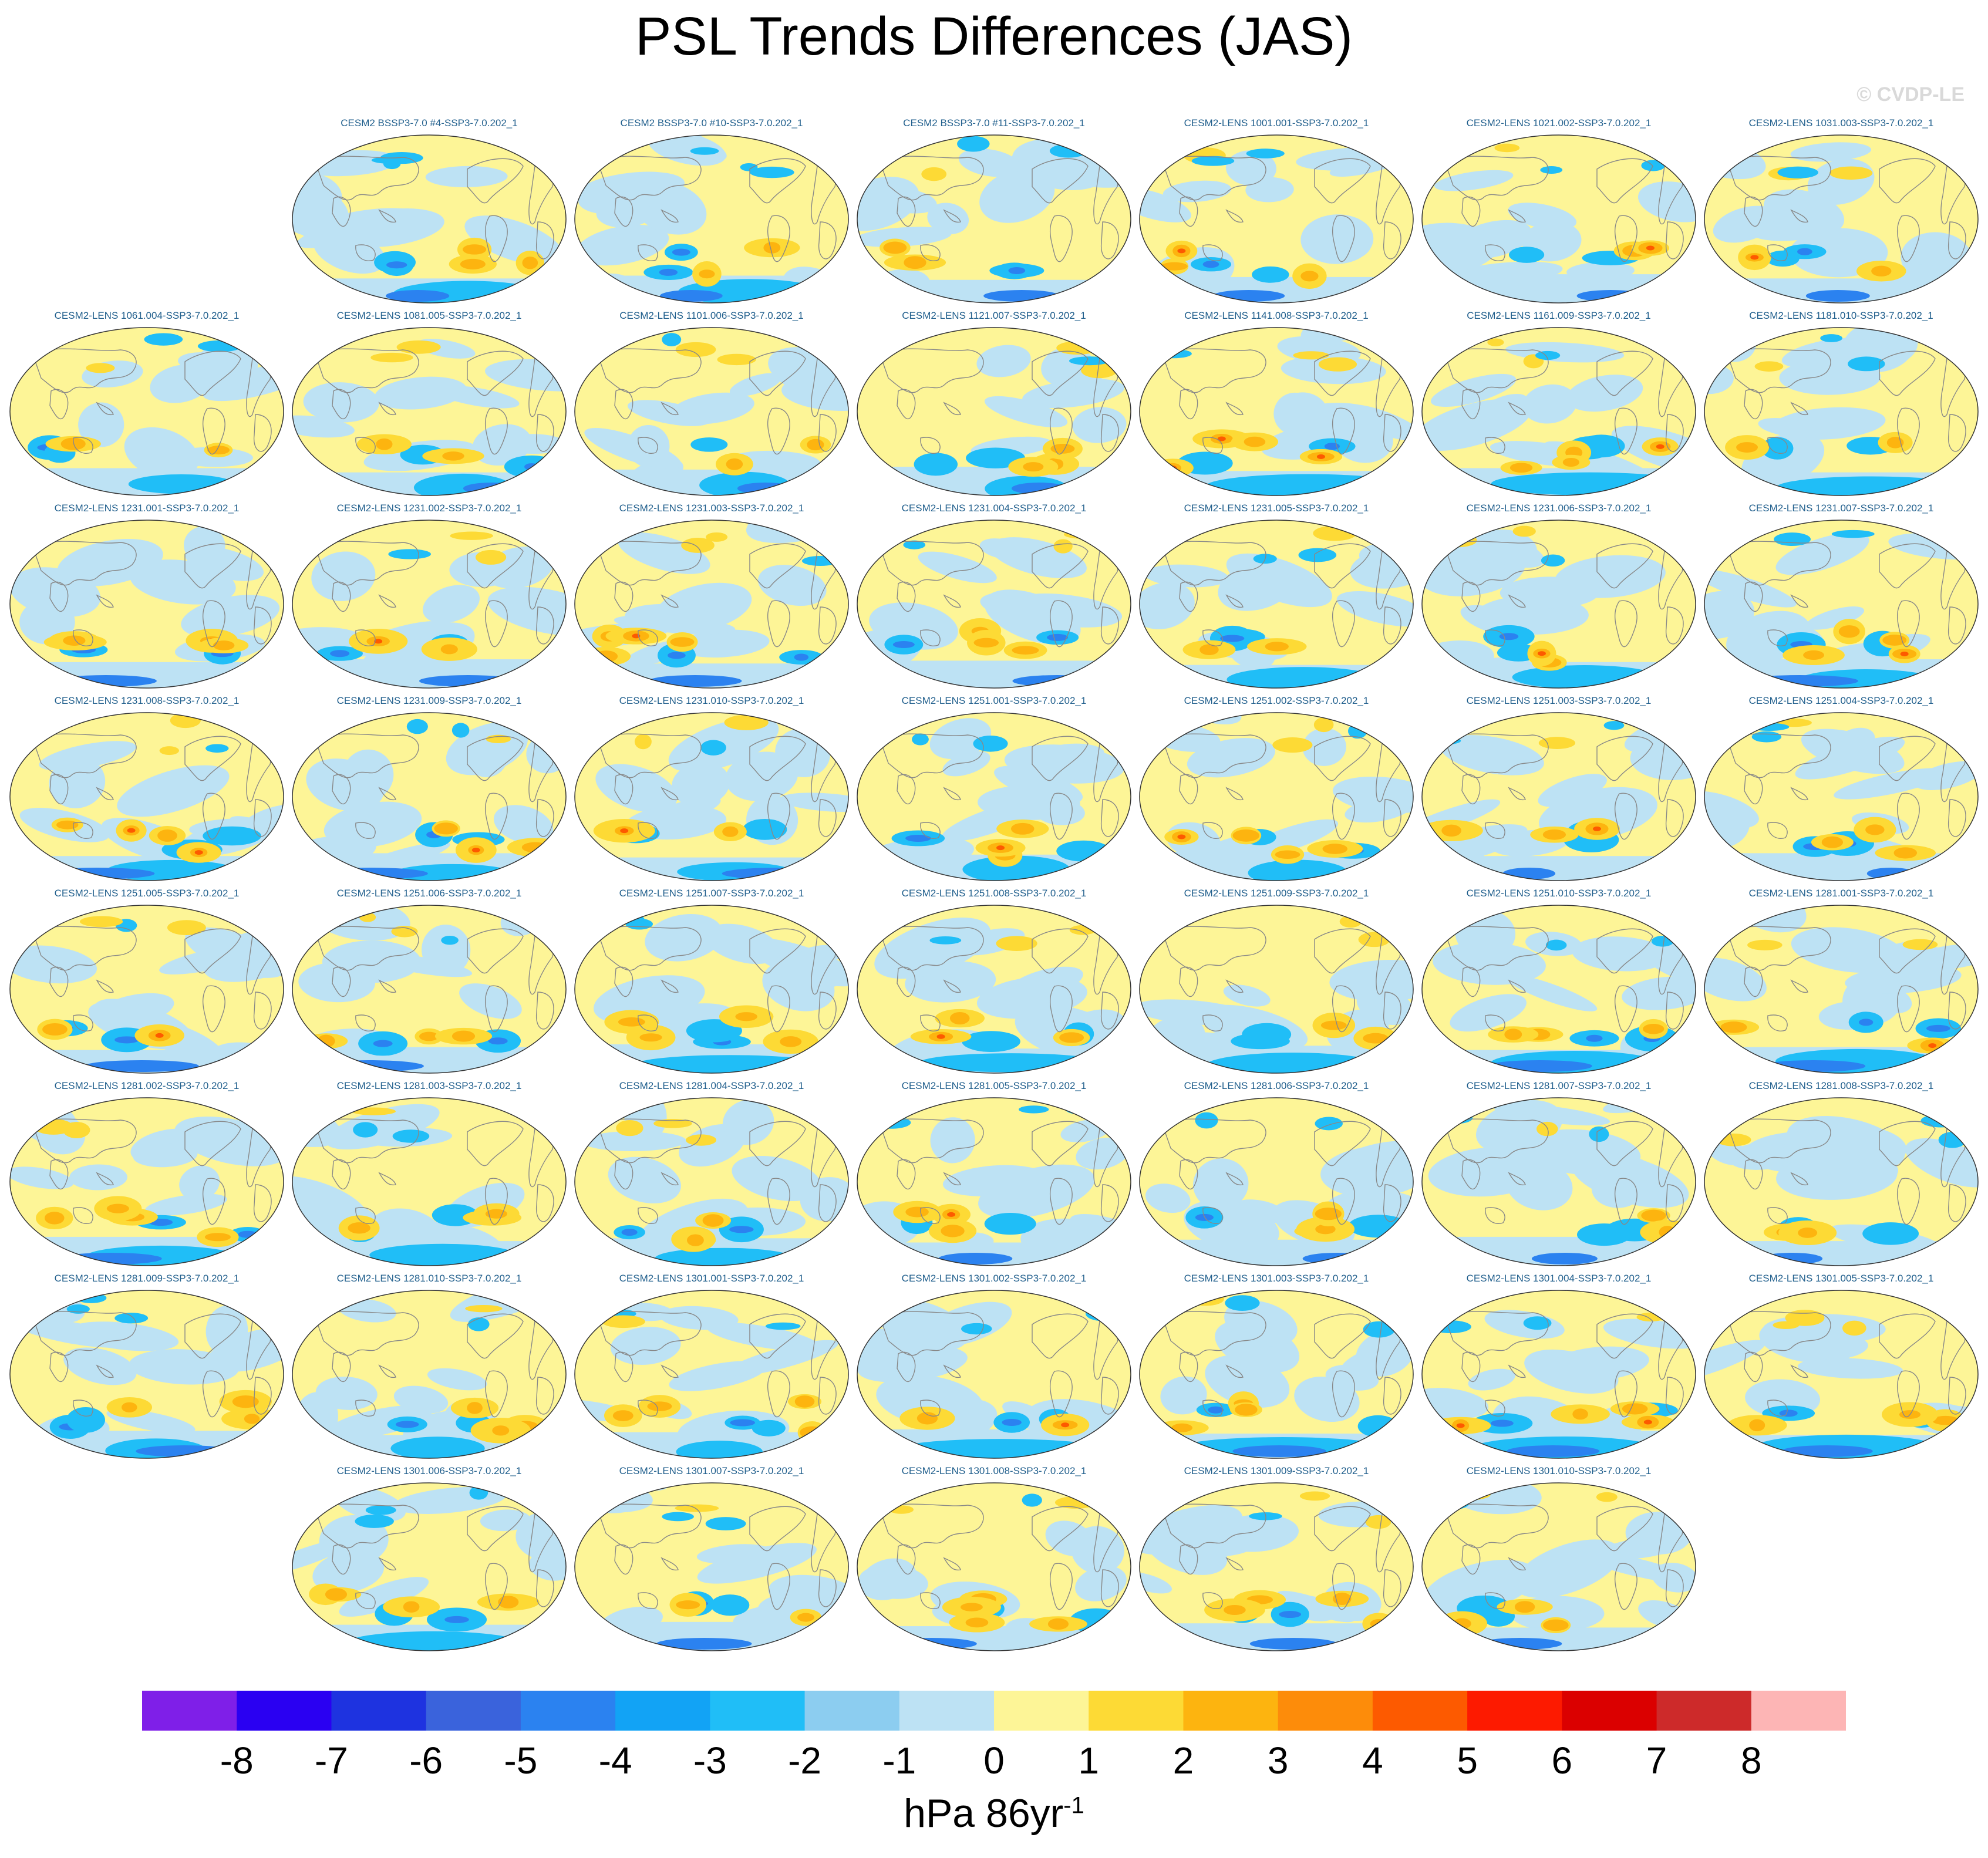 Image resolution: width=1988 pixels, height=1858 pixels. Describe the element at coordinates (712, 1085) in the screenshot. I see `map-panel-title: CESM2-LENS 1281.004-SSP3-7.0.202_1` at that location.